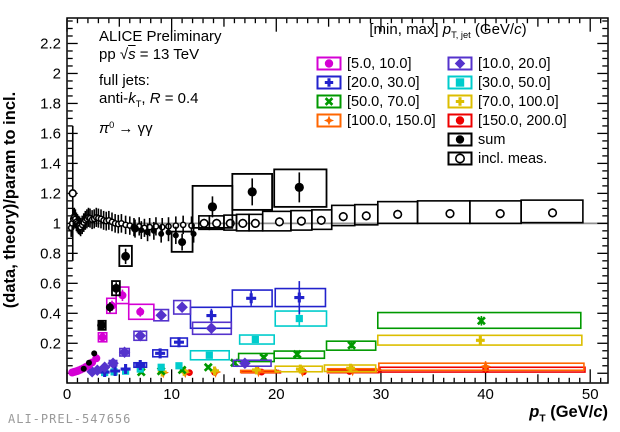 Image resolution: width=620 pixels, height=432 pixels. I want to click on y-tick-labels: 0.2 0.4 0.6 0.8 1 1.2 1.4 1.6 1.8 2 2.2, so click(50, 193).